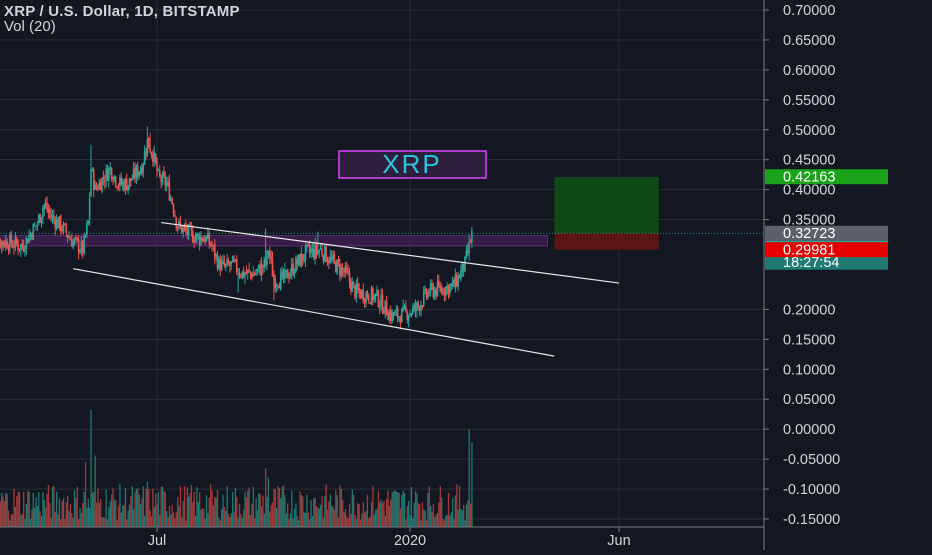  What do you see at coordinates (811, 263) in the screenshot?
I see `countdown-price-label: 18:27:54` at bounding box center [811, 263].